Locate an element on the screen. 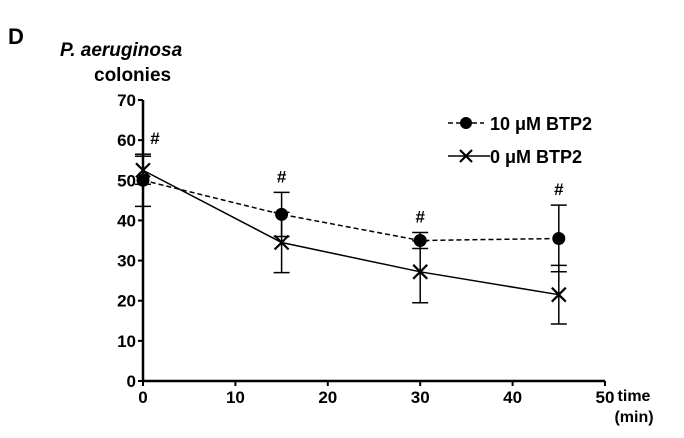 This screenshot has width=684, height=438. data-point-circle is located at coordinates (559, 238).